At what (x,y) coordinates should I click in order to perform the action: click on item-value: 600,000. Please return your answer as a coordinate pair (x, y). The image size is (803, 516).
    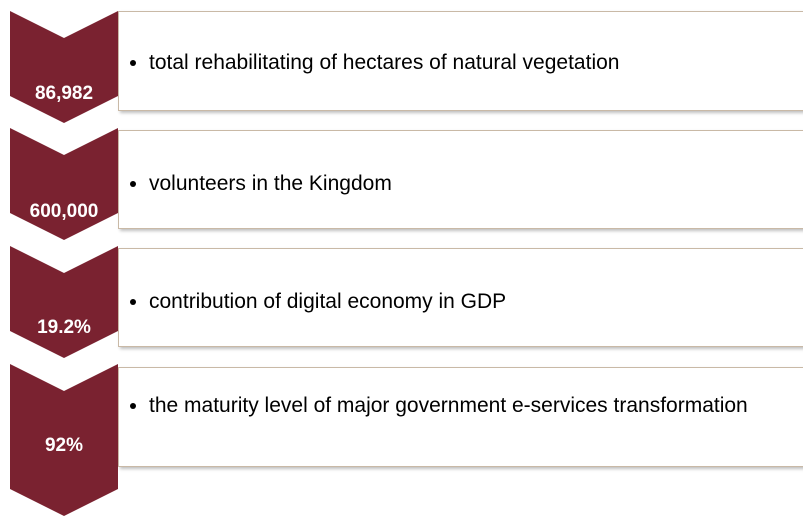
    Looking at the image, I should click on (64, 211).